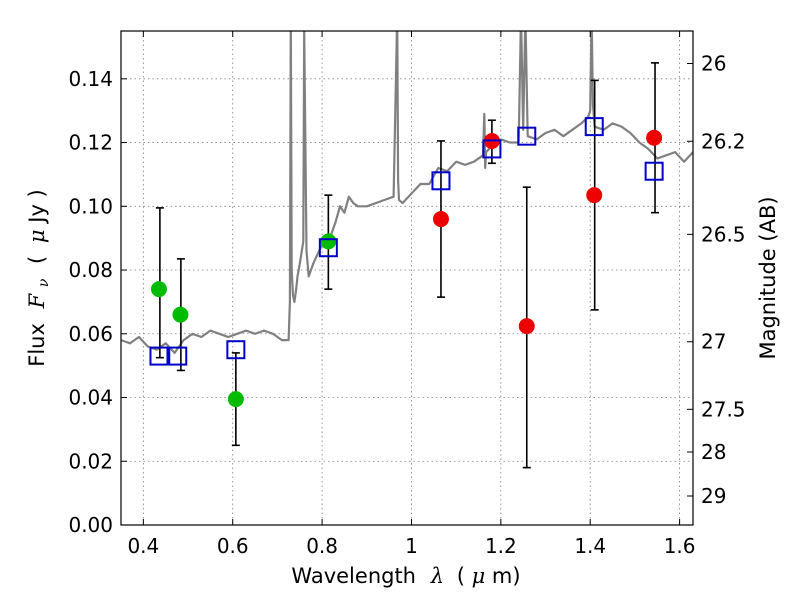  Describe the element at coordinates (37, 345) in the screenshot. I see `y-axis-label-text: Flux` at that location.